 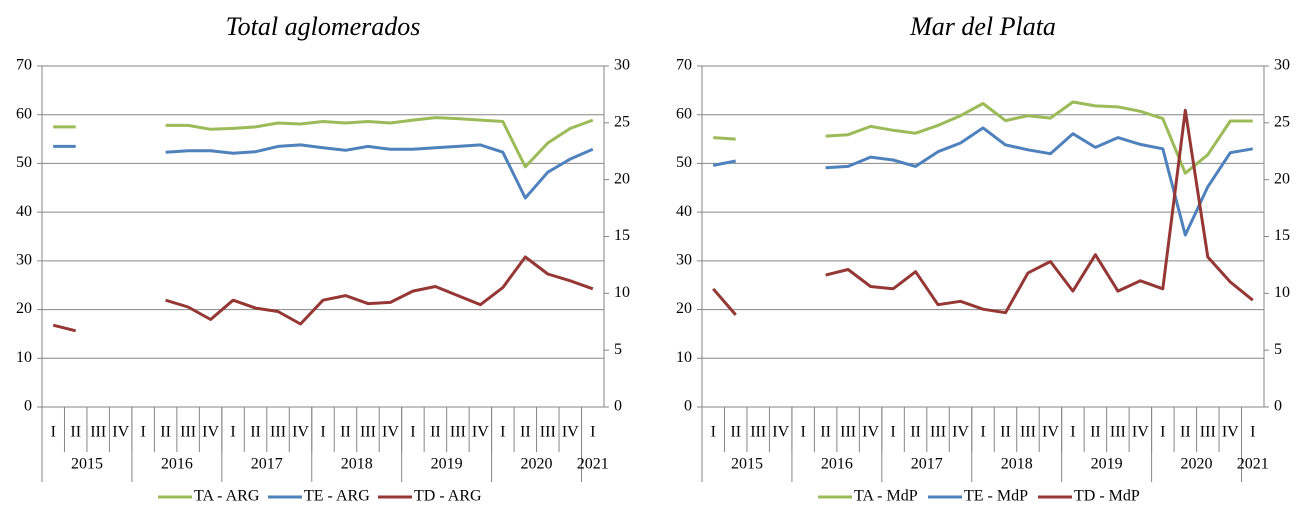 I want to click on y2-tick-label: 10, so click(x=1282, y=292).